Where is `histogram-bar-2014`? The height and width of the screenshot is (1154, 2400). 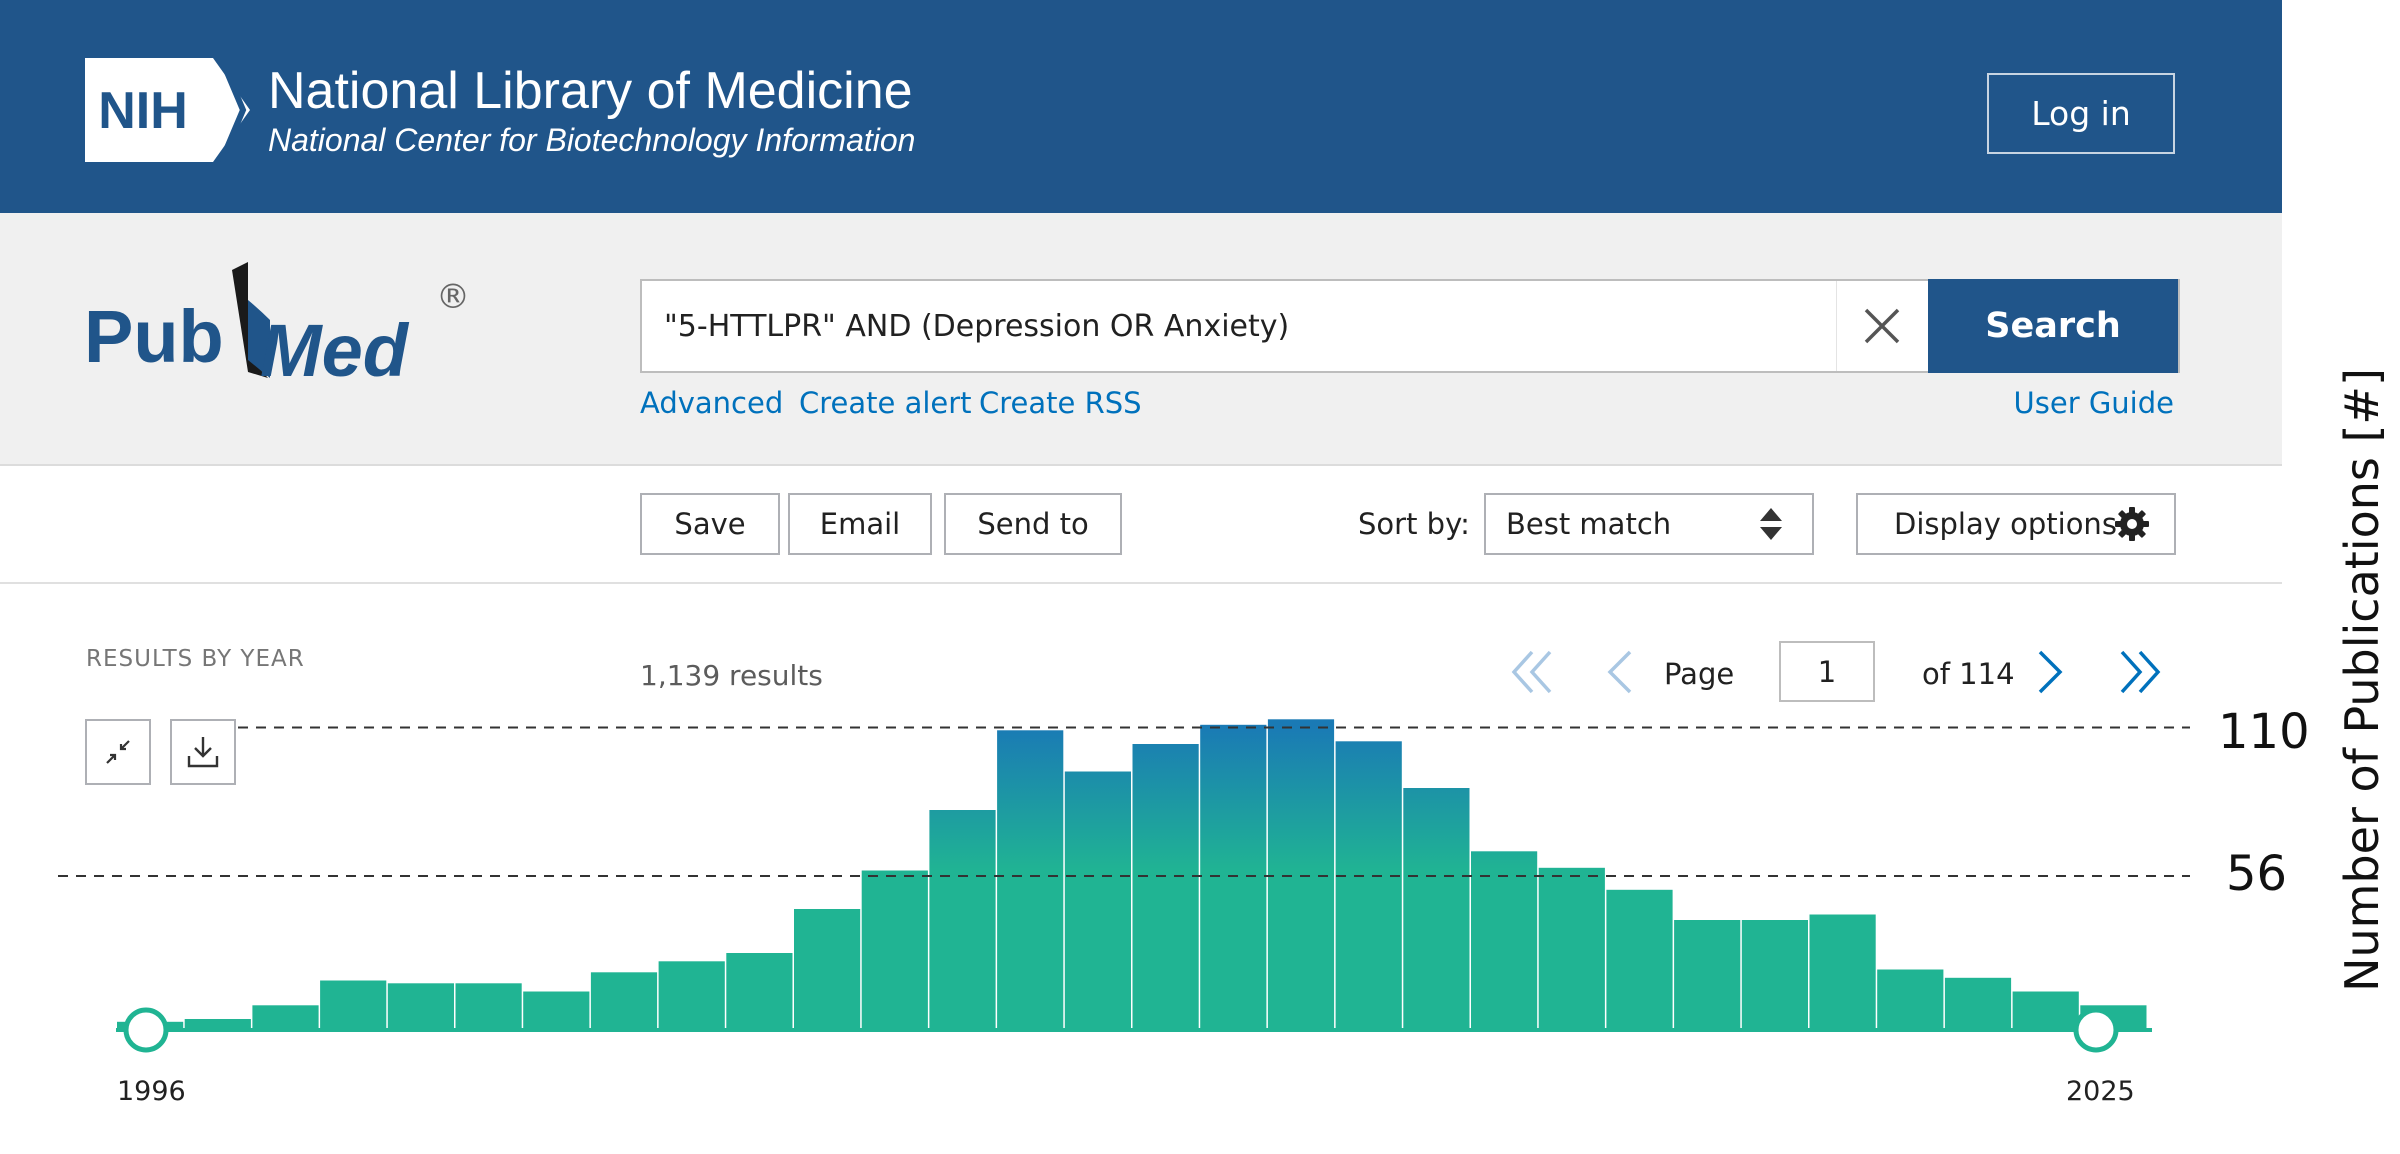
histogram-bar-2014 is located at coordinates (1368, 886).